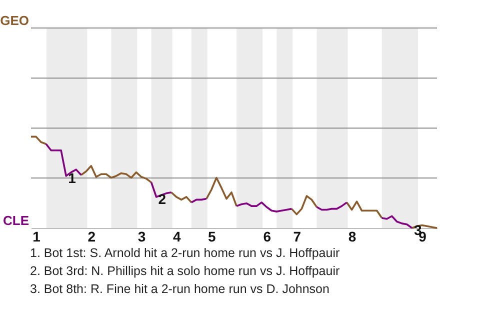 This screenshot has height=320, width=480. What do you see at coordinates (162, 198) in the screenshot?
I see `annotation: 2` at bounding box center [162, 198].